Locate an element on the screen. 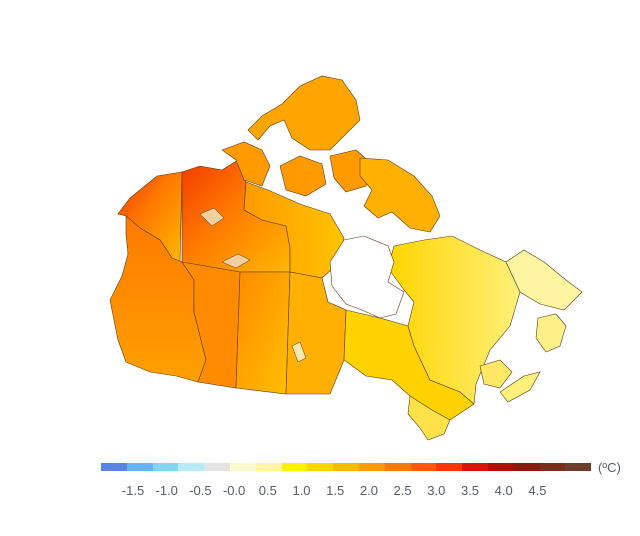 The height and width of the screenshot is (536, 640). legend-tick-label: 3.5 is located at coordinates (470, 490).